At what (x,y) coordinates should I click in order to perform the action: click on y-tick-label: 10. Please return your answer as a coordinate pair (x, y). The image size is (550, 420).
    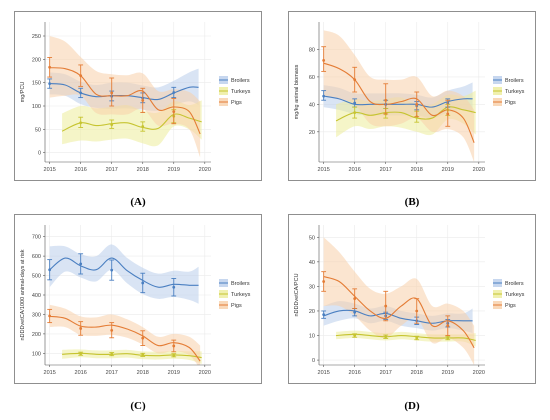
    Looking at the image, I should click on (312, 337).